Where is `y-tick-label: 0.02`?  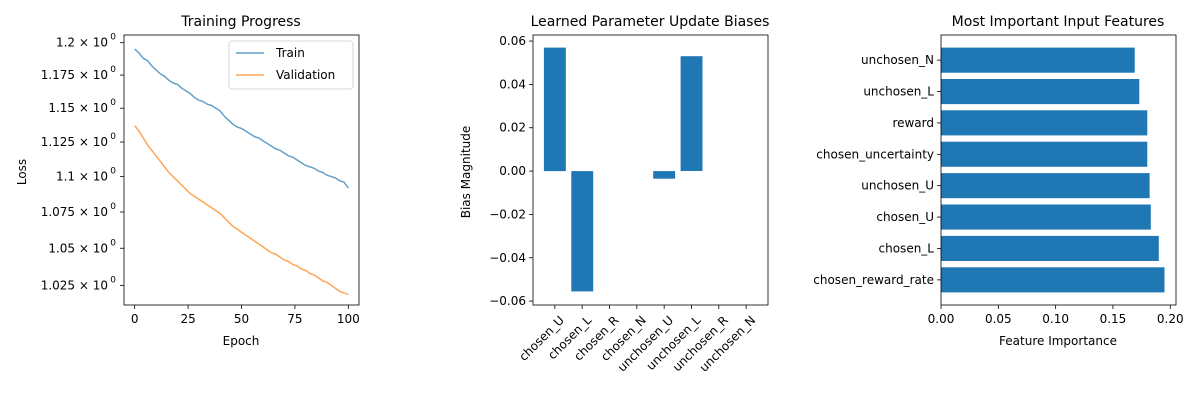
y-tick-label: 0.02 is located at coordinates (512, 128).